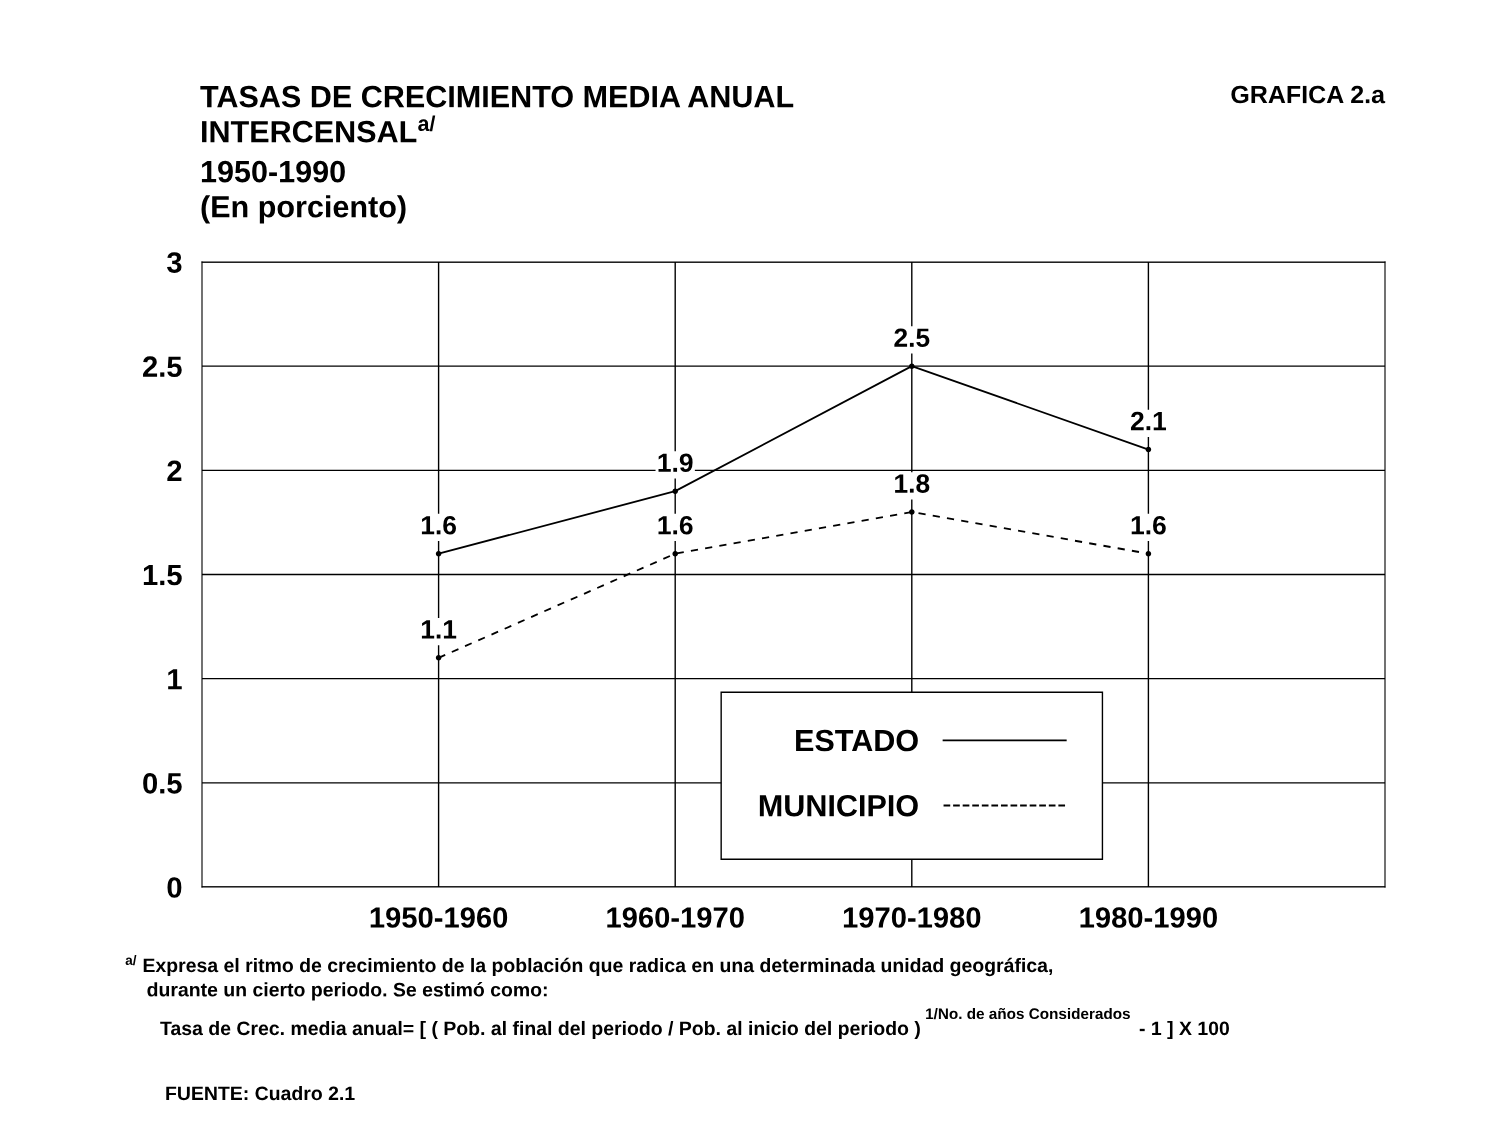 The width and height of the screenshot is (1493, 1134). I want to click on x-tick-label: 1970-1980, so click(912, 917).